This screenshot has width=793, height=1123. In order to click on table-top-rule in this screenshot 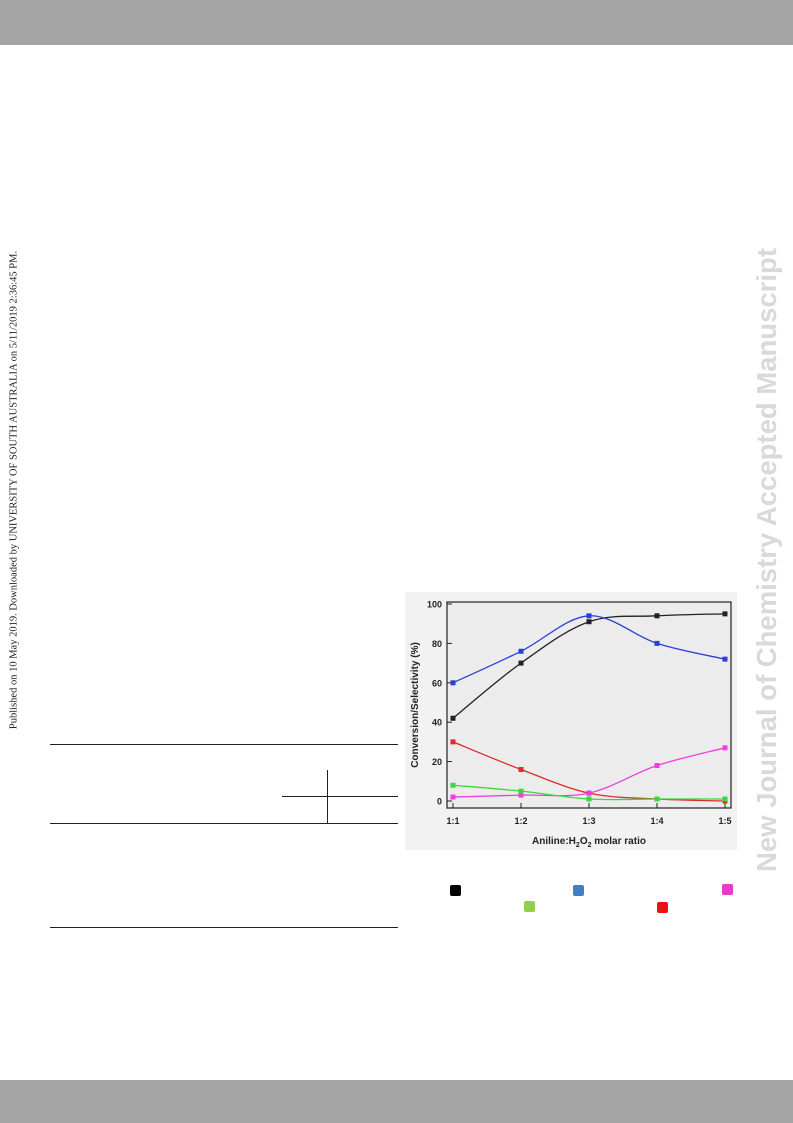, I will do `click(224, 744)`.